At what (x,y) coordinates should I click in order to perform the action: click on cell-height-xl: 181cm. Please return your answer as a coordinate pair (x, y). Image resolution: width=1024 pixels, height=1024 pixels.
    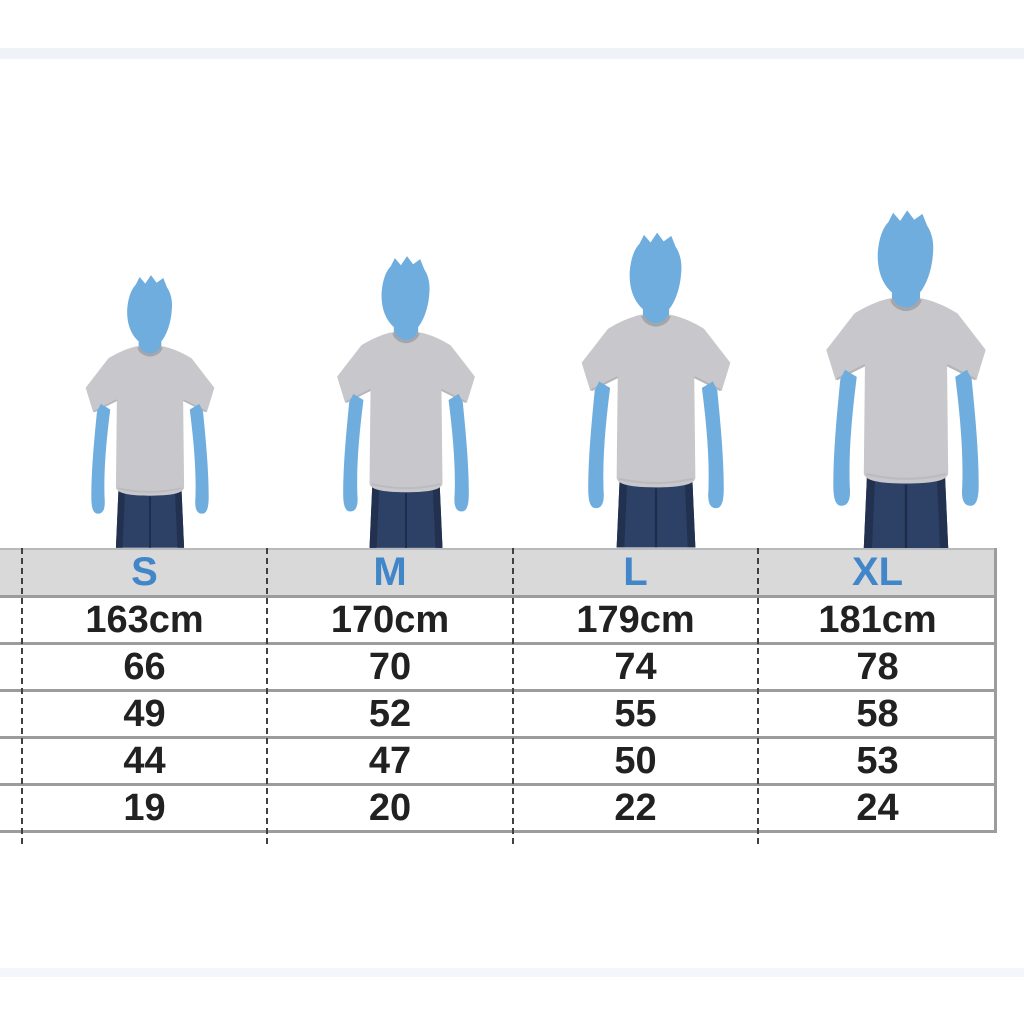
    Looking at the image, I should click on (877, 620).